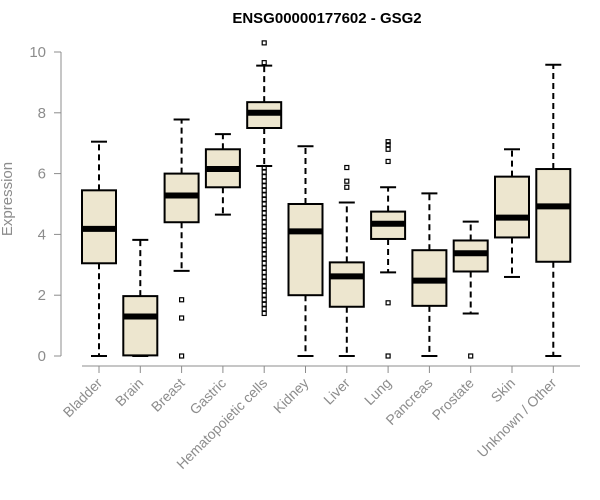 The image size is (600, 500). I want to click on box-plot-skin, so click(512, 213).